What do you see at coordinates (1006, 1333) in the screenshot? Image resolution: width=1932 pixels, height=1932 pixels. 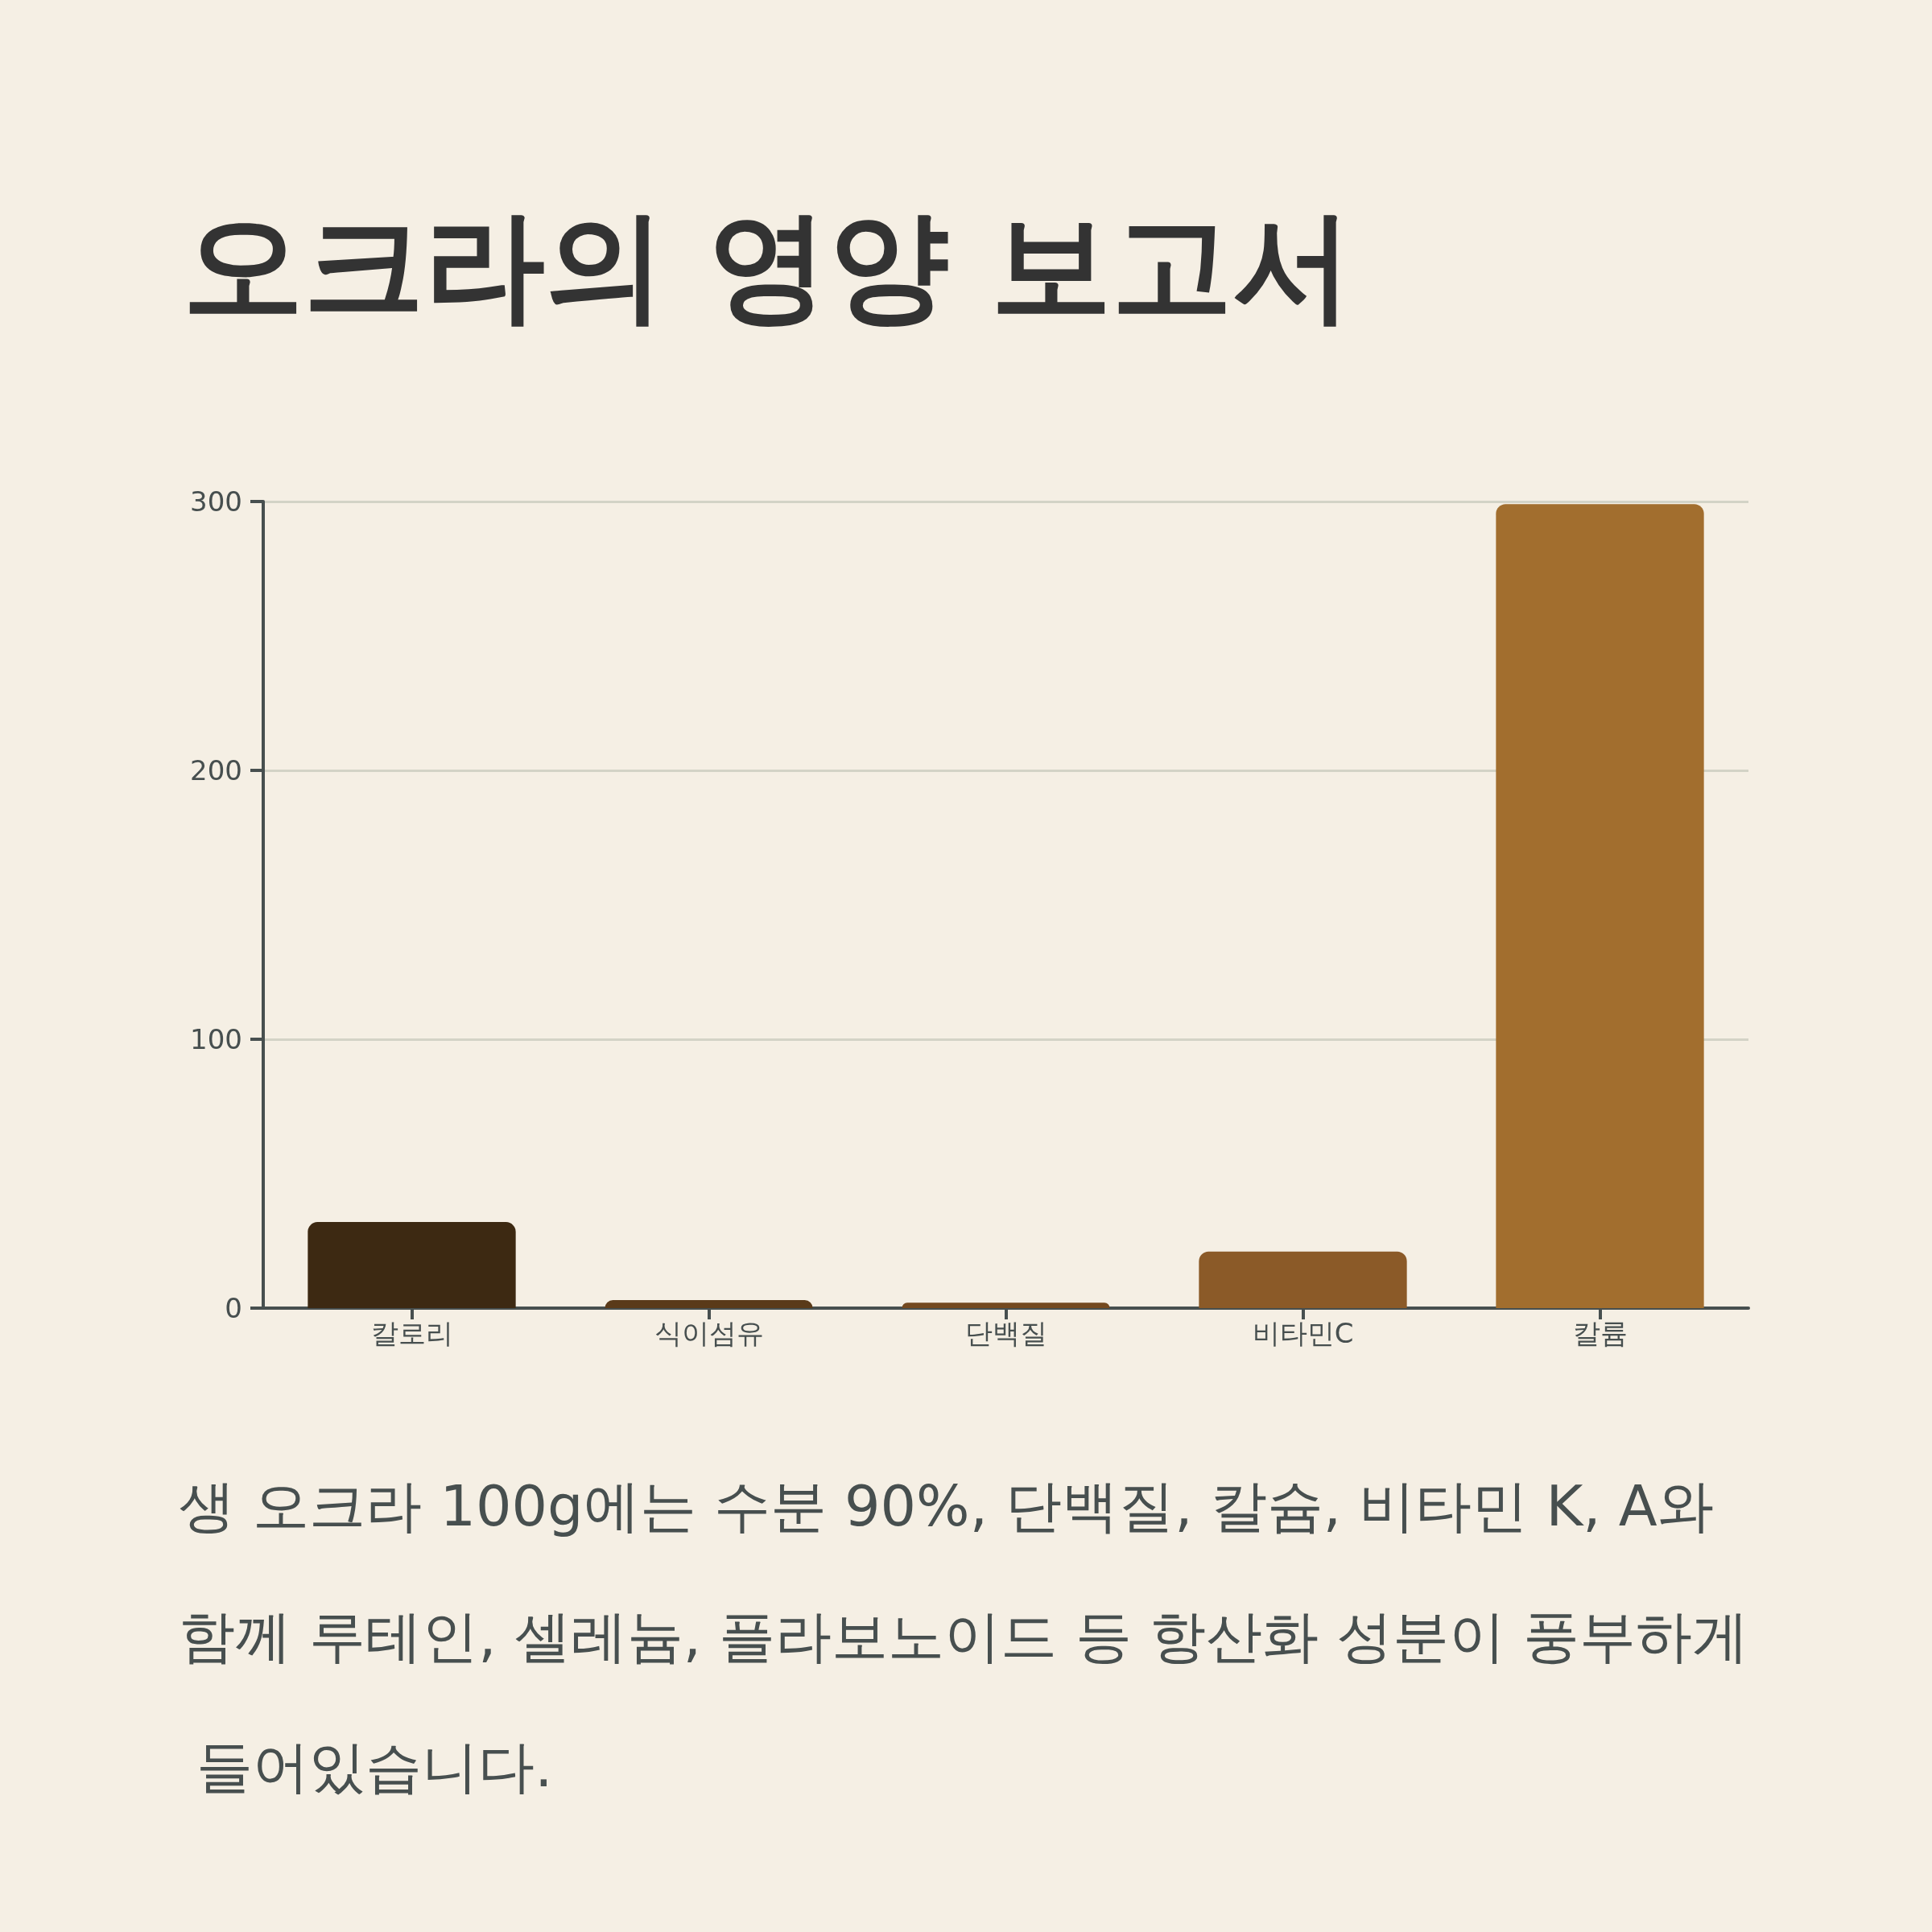 I see `x-tick-label: 단백질` at bounding box center [1006, 1333].